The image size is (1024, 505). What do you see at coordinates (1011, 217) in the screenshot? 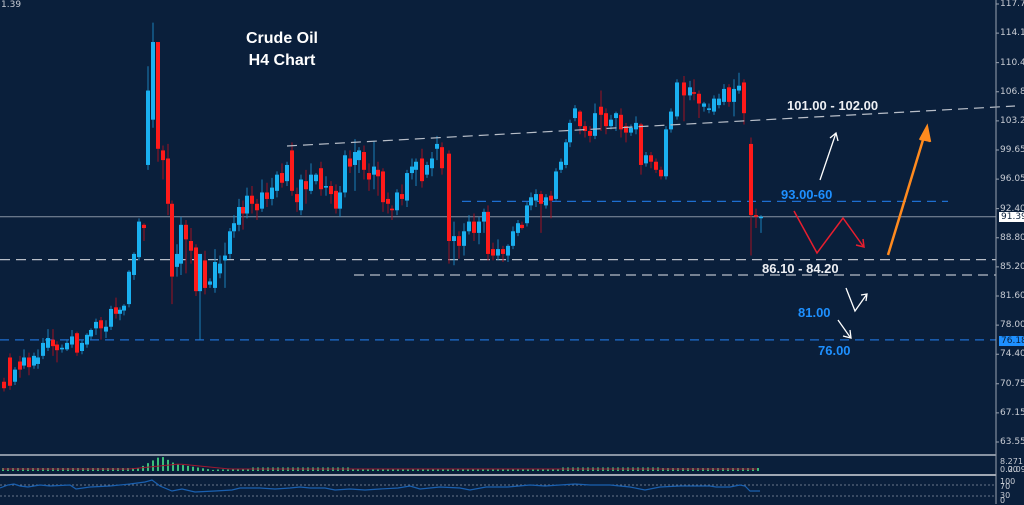
I see `current-price-tag: 91.39` at bounding box center [1011, 217].